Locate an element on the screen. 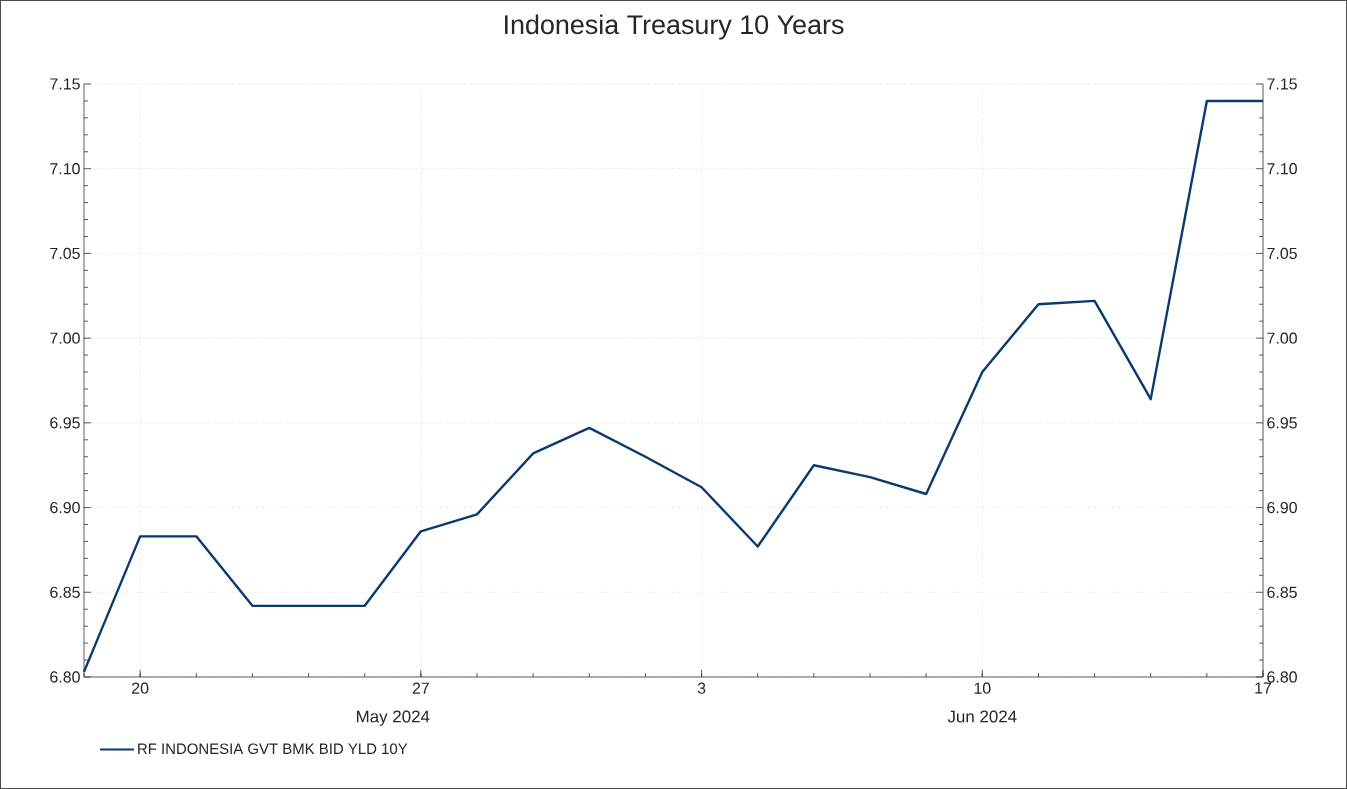 The width and height of the screenshot is (1347, 789). x-tick-label: 10 is located at coordinates (982, 688).